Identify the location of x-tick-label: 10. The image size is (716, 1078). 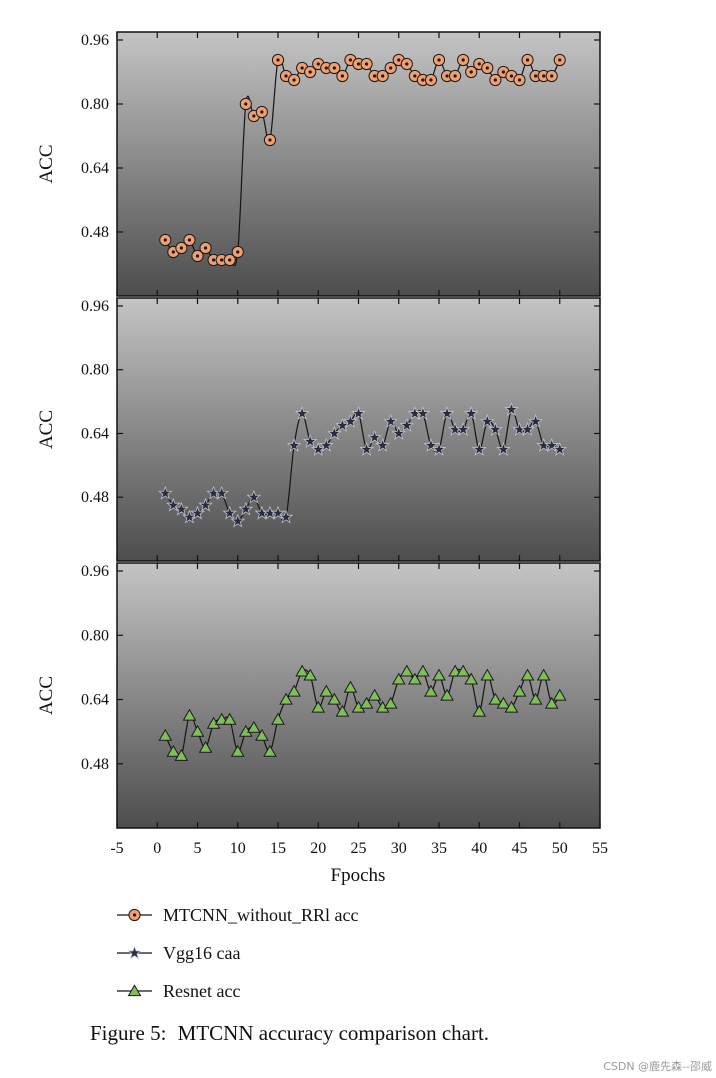
(238, 848).